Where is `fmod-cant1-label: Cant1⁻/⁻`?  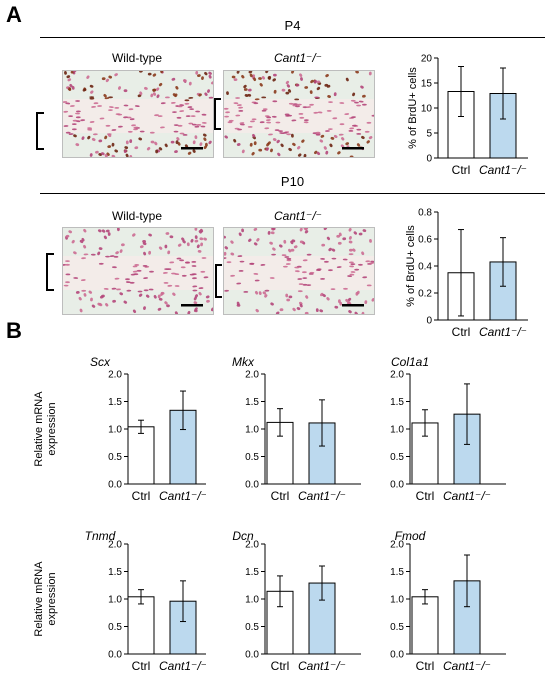 fmod-cant1-label: Cant1⁻/⁻ is located at coordinates (467, 666).